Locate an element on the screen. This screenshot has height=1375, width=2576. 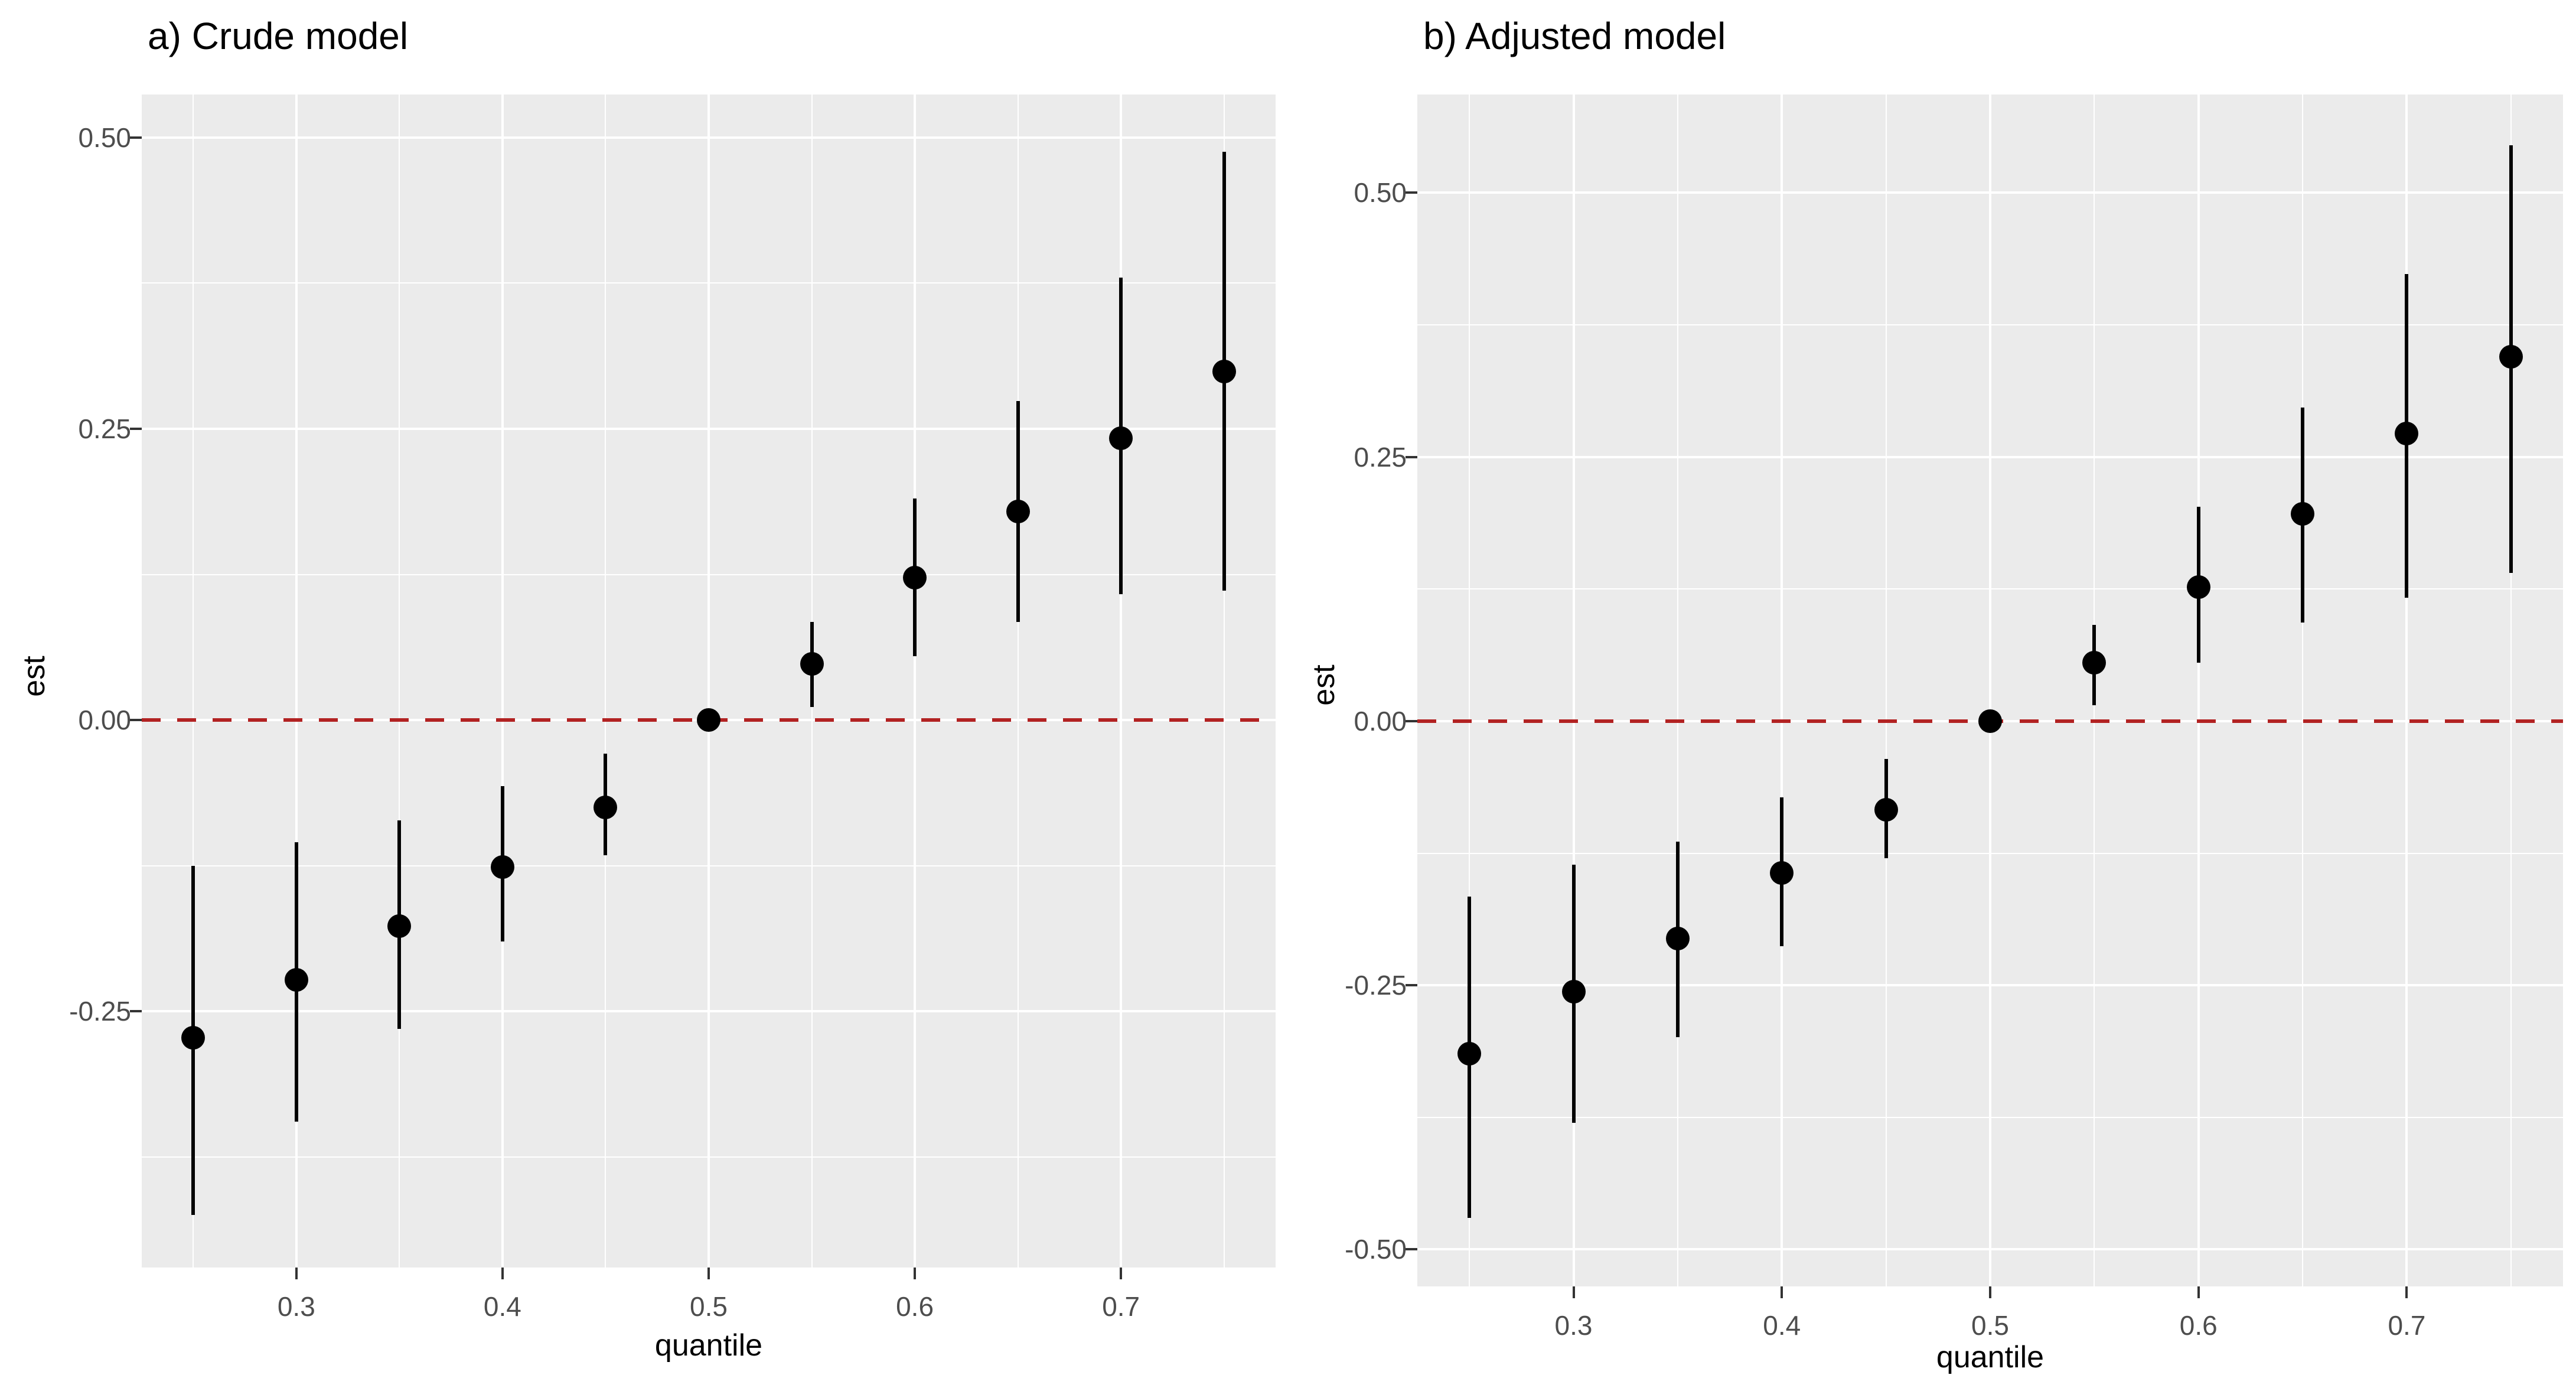
y-tick-label: -0.50 is located at coordinates (1376, 1250).